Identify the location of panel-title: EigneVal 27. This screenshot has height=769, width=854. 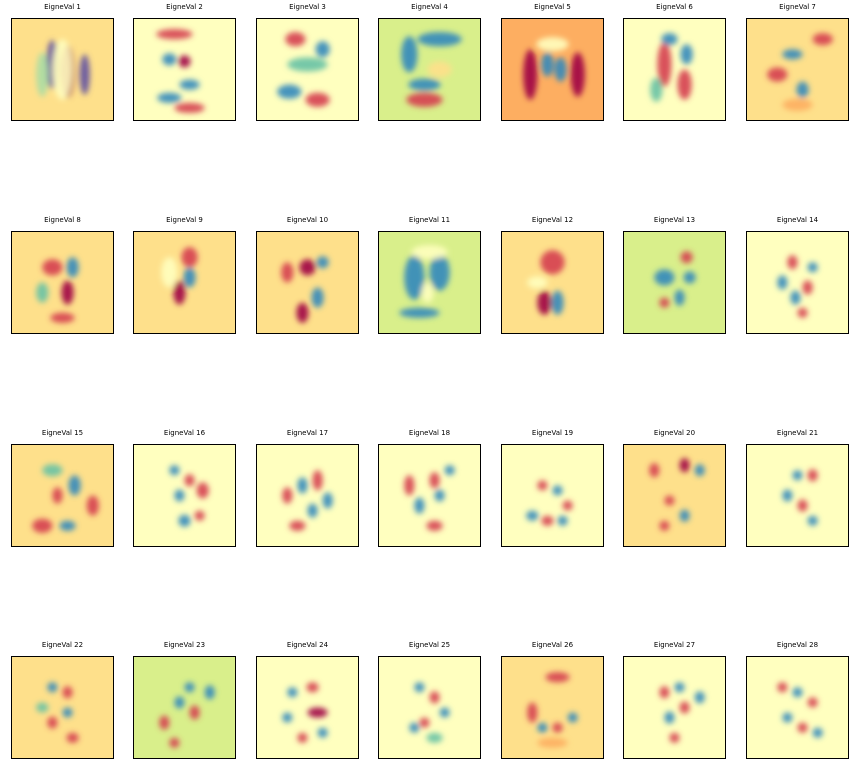
(674, 645).